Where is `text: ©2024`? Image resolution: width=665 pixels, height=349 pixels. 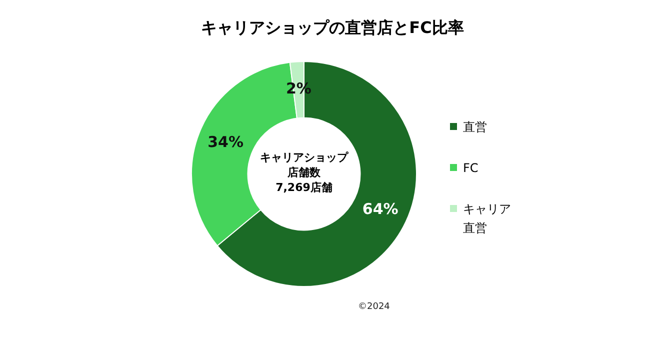
text: ©2024 is located at coordinates (374, 307).